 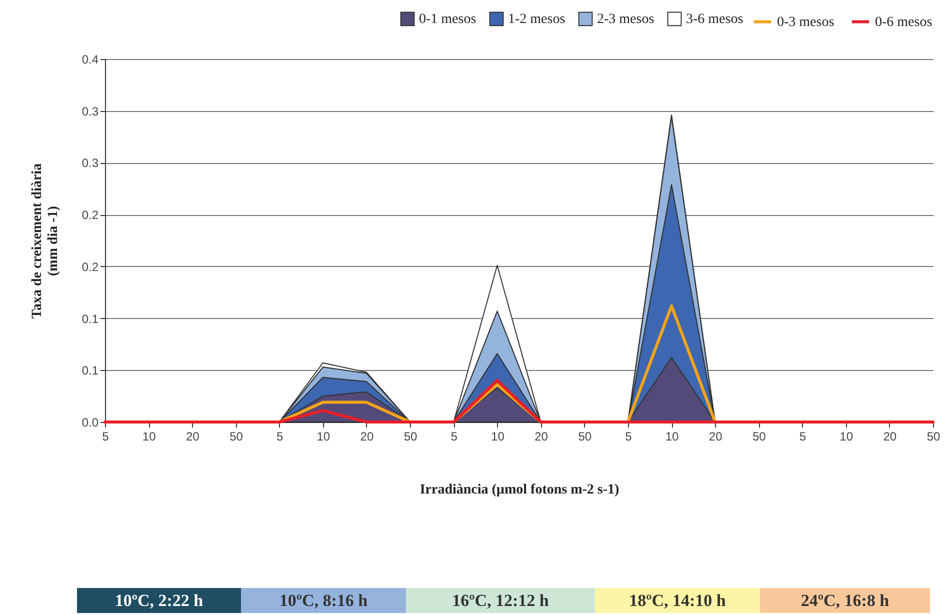 What do you see at coordinates (90, 59) in the screenshot?
I see `y-tick-label: 0.4` at bounding box center [90, 59].